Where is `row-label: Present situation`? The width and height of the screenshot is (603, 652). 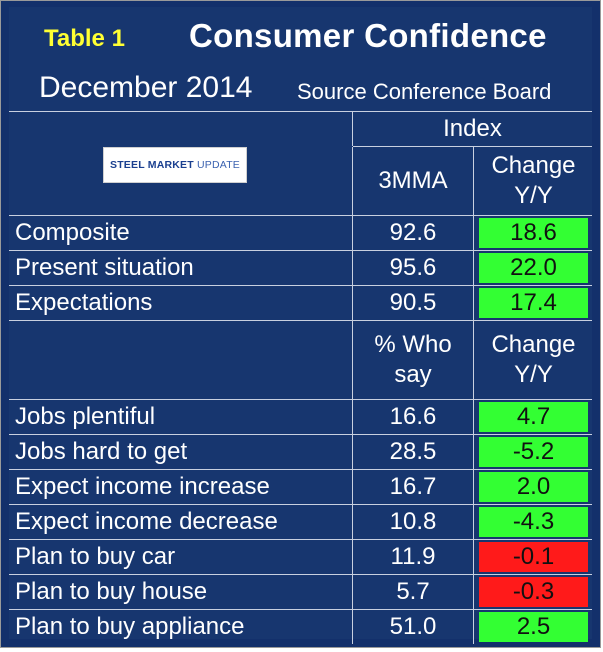 row-label: Present situation is located at coordinates (181, 268).